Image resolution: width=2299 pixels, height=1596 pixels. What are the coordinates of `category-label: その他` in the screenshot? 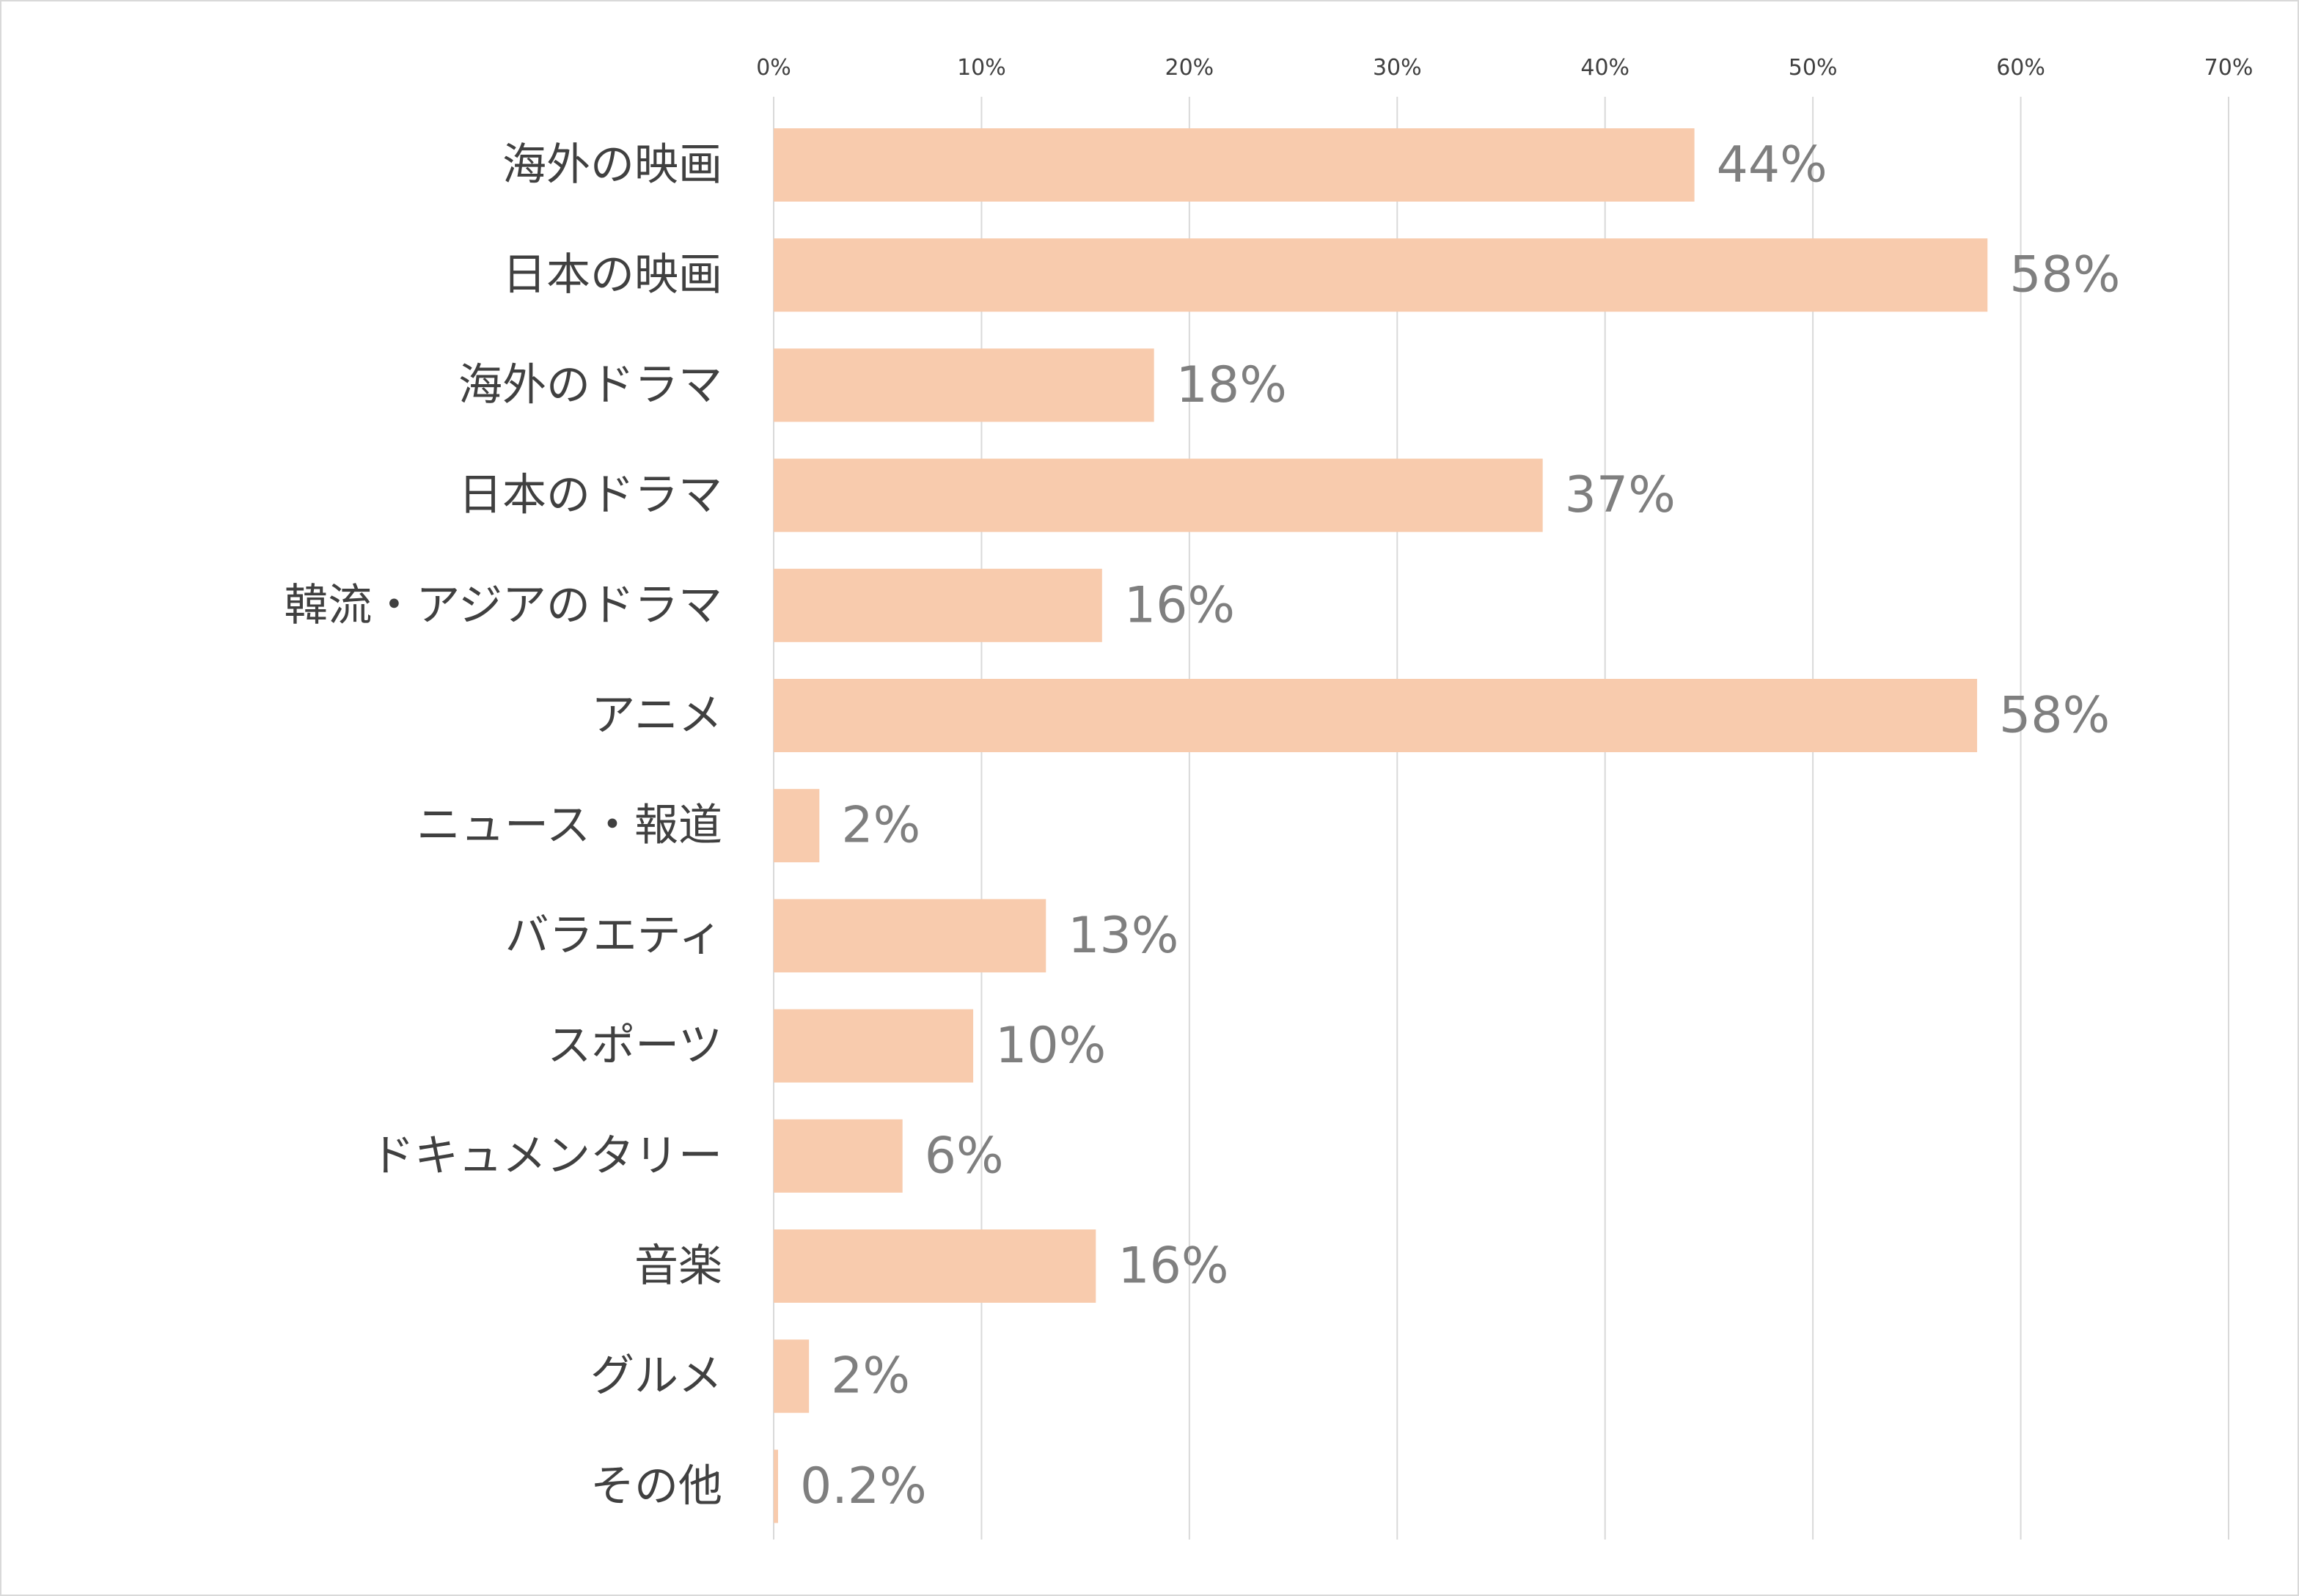 It's located at (656, 1486).